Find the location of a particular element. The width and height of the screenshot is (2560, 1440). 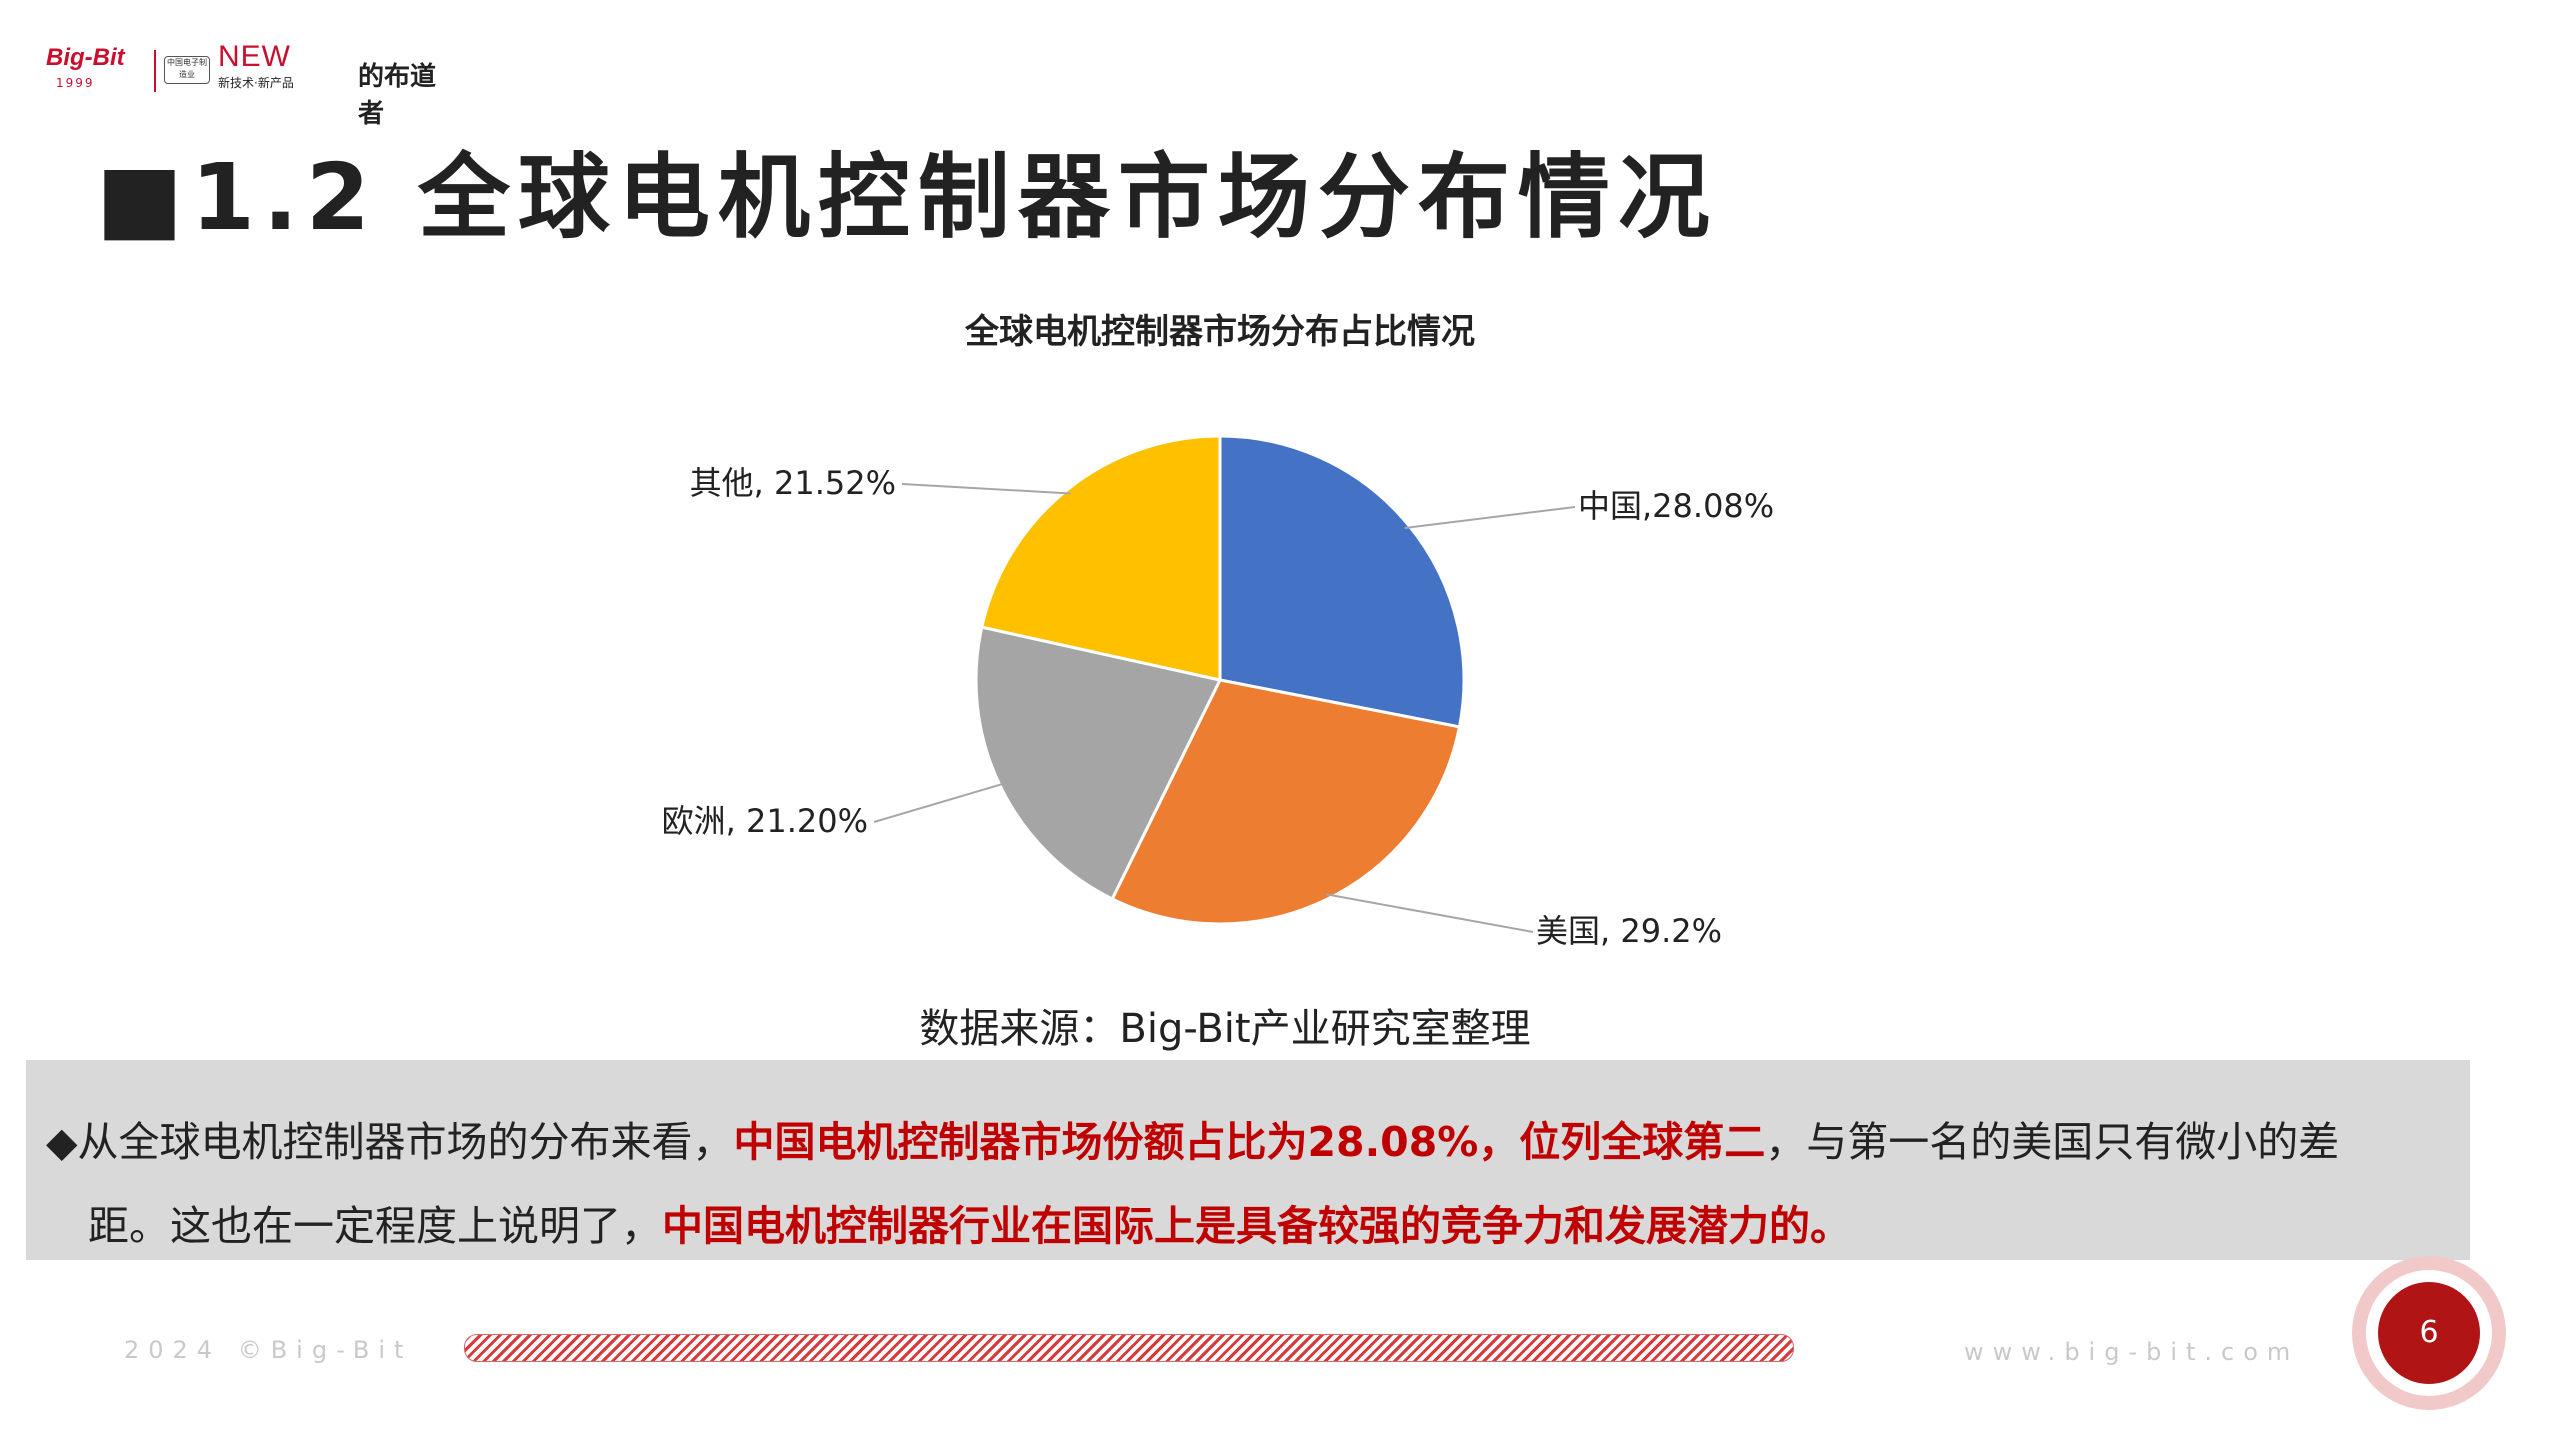

leader-line-美国 is located at coordinates (1429, 913).